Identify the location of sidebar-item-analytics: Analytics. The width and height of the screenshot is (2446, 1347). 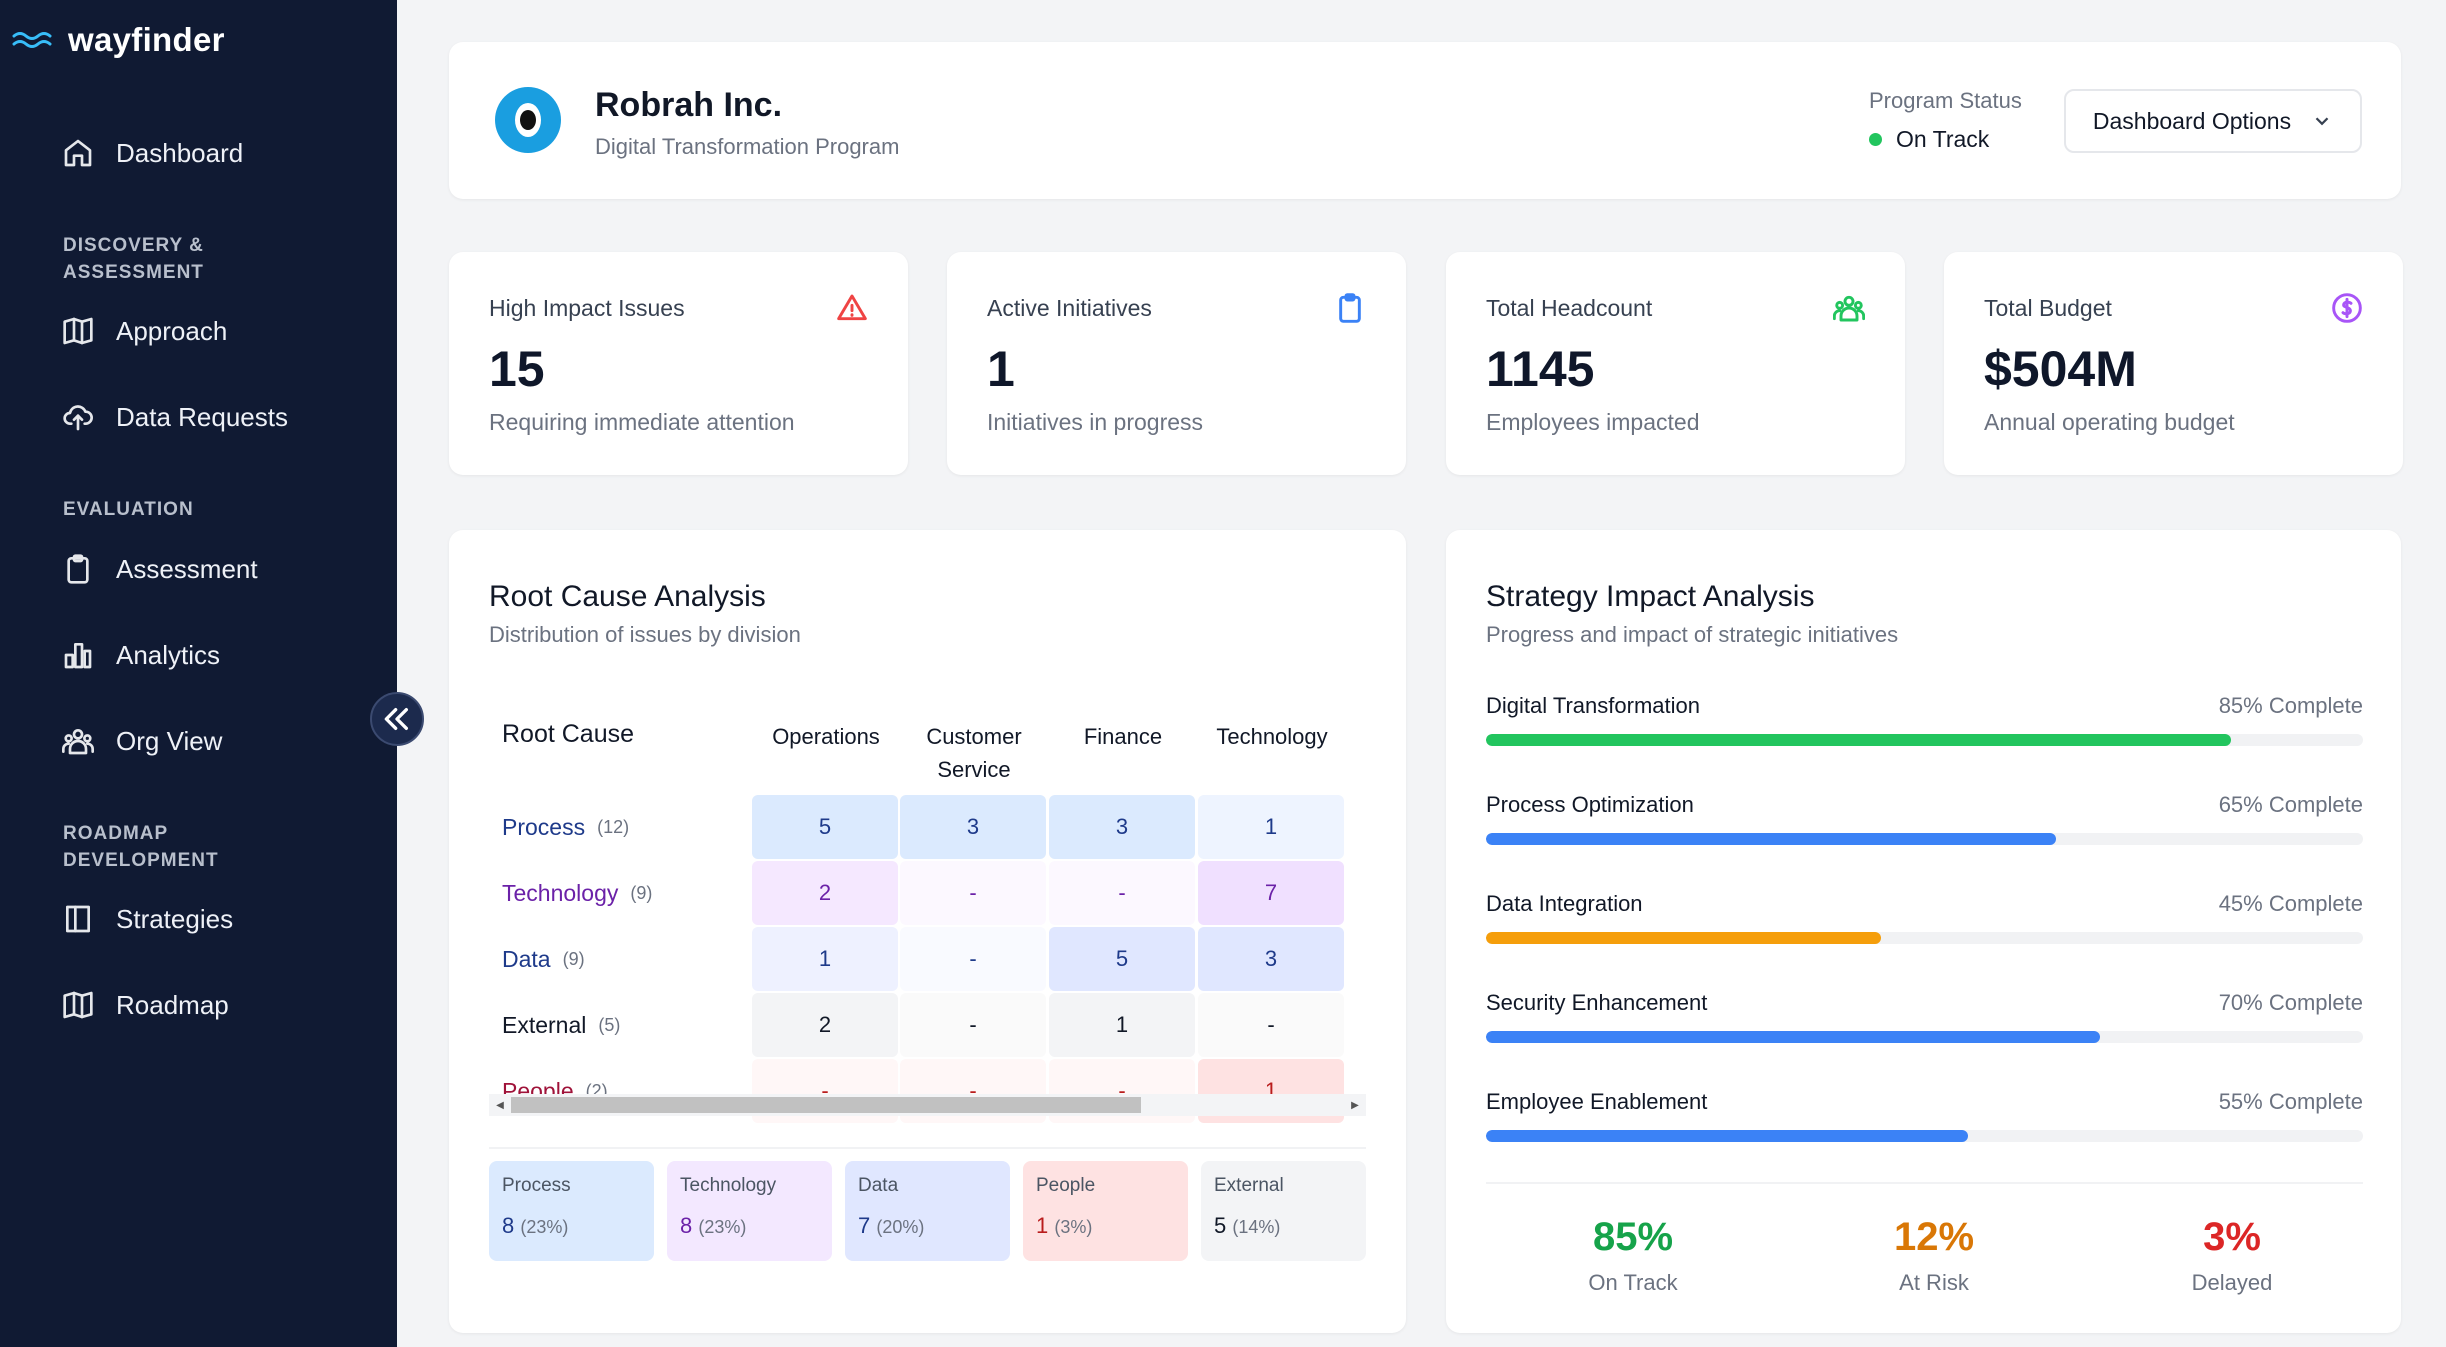
(141, 655).